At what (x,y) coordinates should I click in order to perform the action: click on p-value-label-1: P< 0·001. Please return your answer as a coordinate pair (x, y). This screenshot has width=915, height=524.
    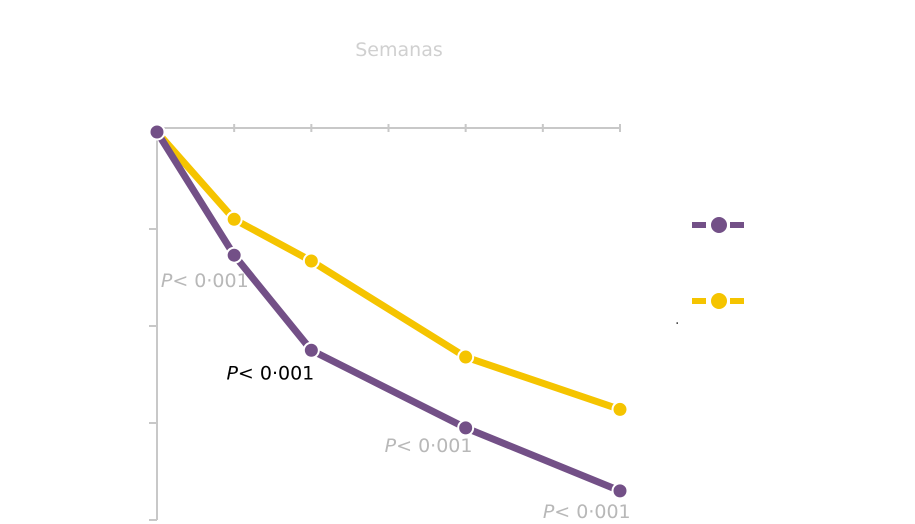
    Looking at the image, I should click on (270, 373).